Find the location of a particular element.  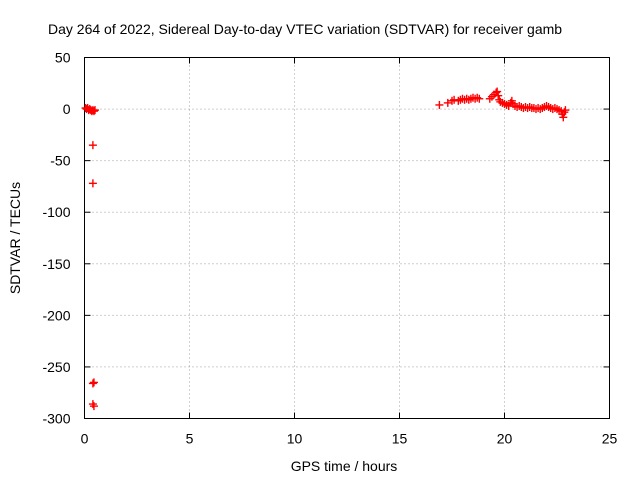

y-tick-label: -300 is located at coordinates (56, 419).